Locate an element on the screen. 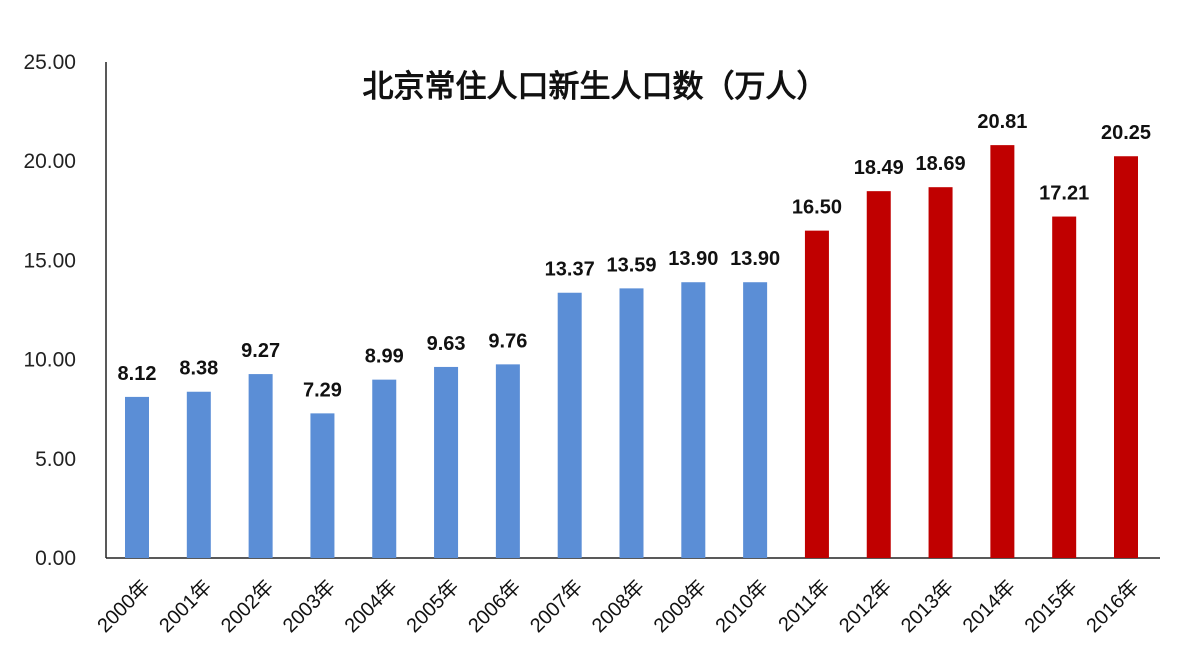  x-tick-label: 2014年 is located at coordinates (989, 606).